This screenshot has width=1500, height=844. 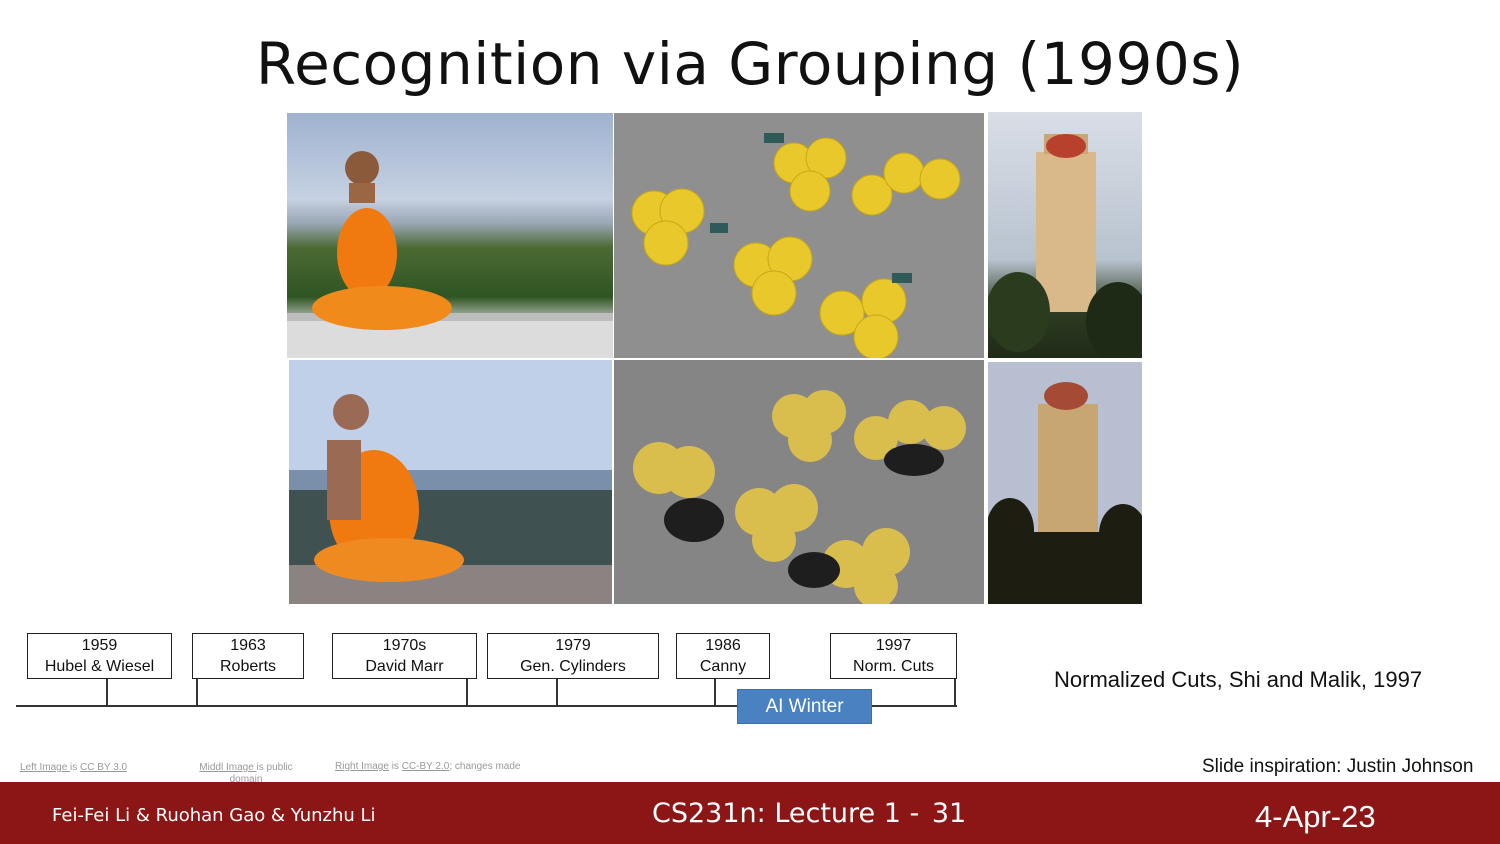 I want to click on event-year: 1986, so click(x=723, y=645).